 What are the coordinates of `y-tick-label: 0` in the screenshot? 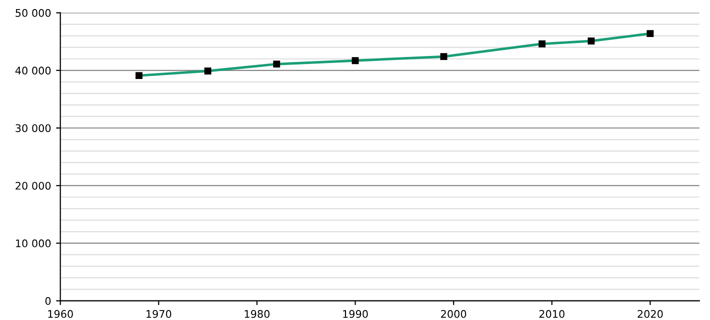 It's located at (48, 301).